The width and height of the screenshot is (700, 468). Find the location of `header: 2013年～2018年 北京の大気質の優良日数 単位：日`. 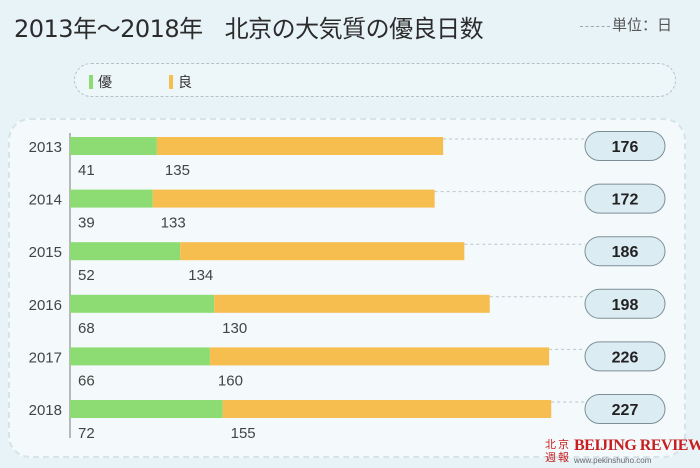

header: 2013年～2018年 北京の大気質の優良日数 単位：日 is located at coordinates (350, 29).